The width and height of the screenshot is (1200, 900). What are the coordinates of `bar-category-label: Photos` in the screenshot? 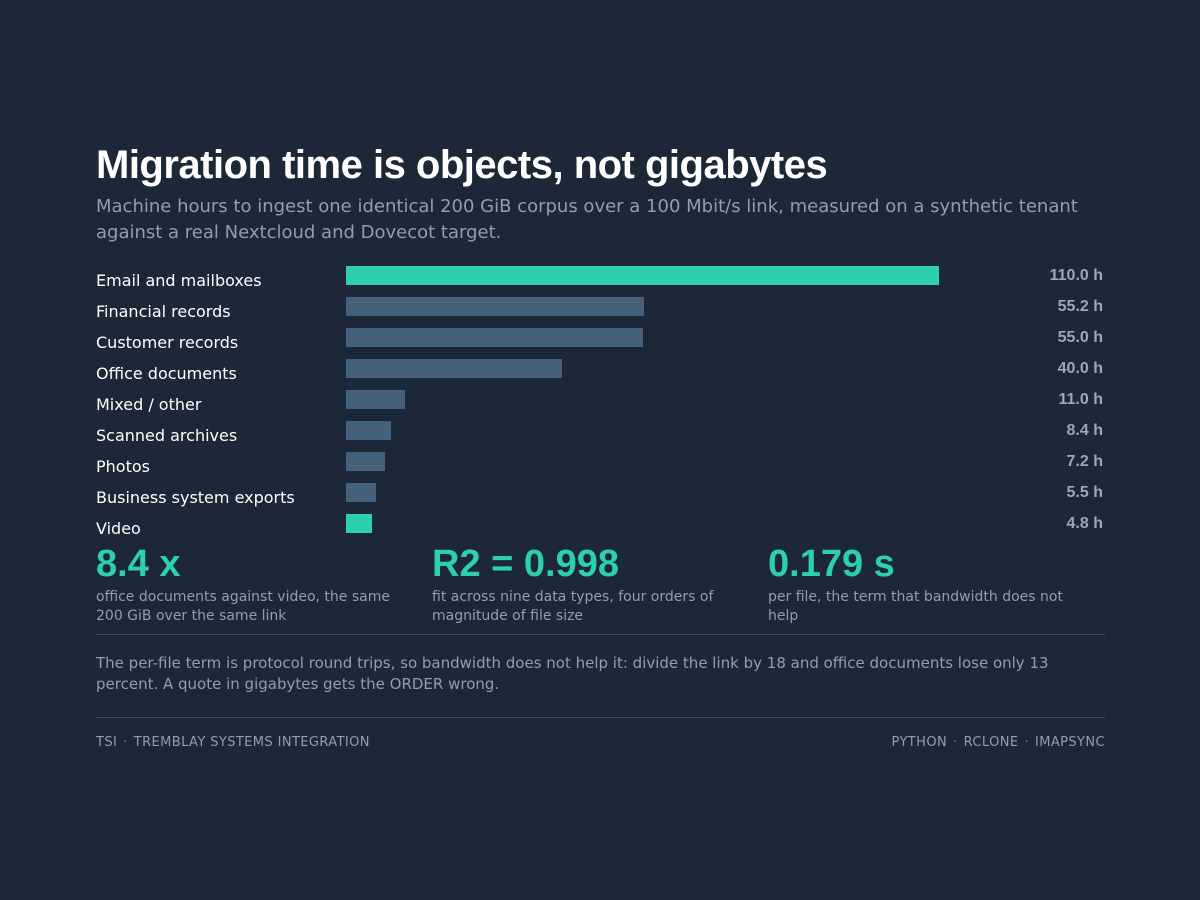 It's located at (123, 466).